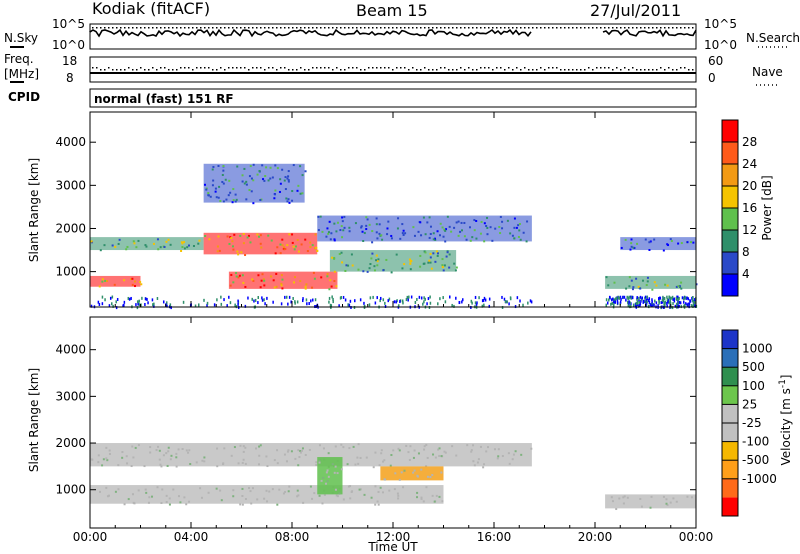  What do you see at coordinates (715, 61) in the screenshot?
I see `nave-tick-top: 60` at bounding box center [715, 61].